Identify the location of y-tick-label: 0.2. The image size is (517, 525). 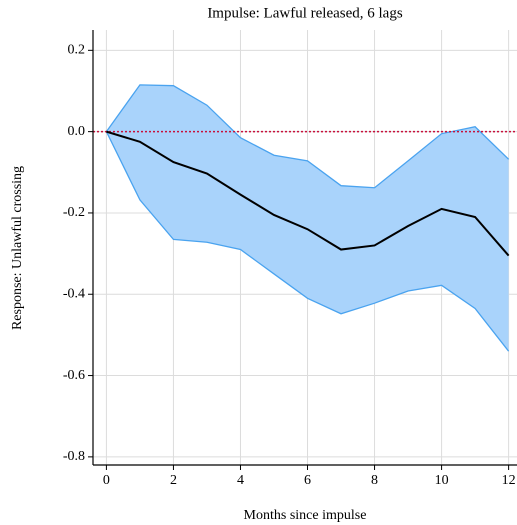
(77, 50).